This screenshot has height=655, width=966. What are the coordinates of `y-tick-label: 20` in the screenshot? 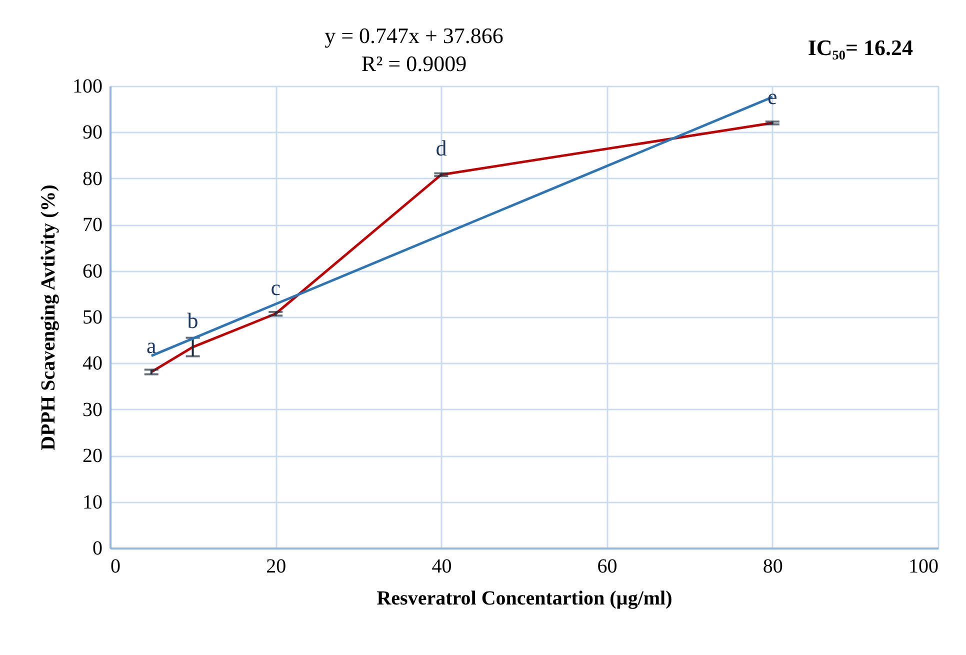 It's located at (92, 456).